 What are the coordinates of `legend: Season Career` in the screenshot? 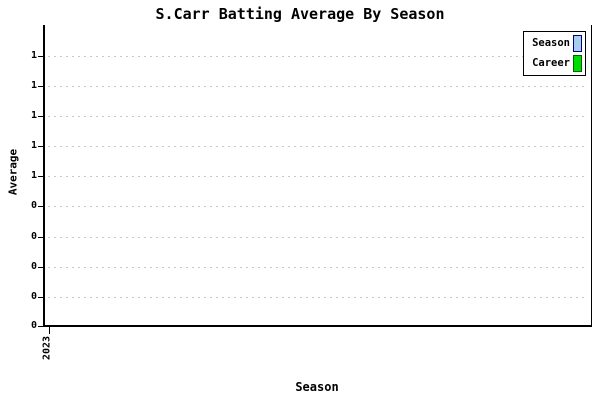 It's located at (554, 53).